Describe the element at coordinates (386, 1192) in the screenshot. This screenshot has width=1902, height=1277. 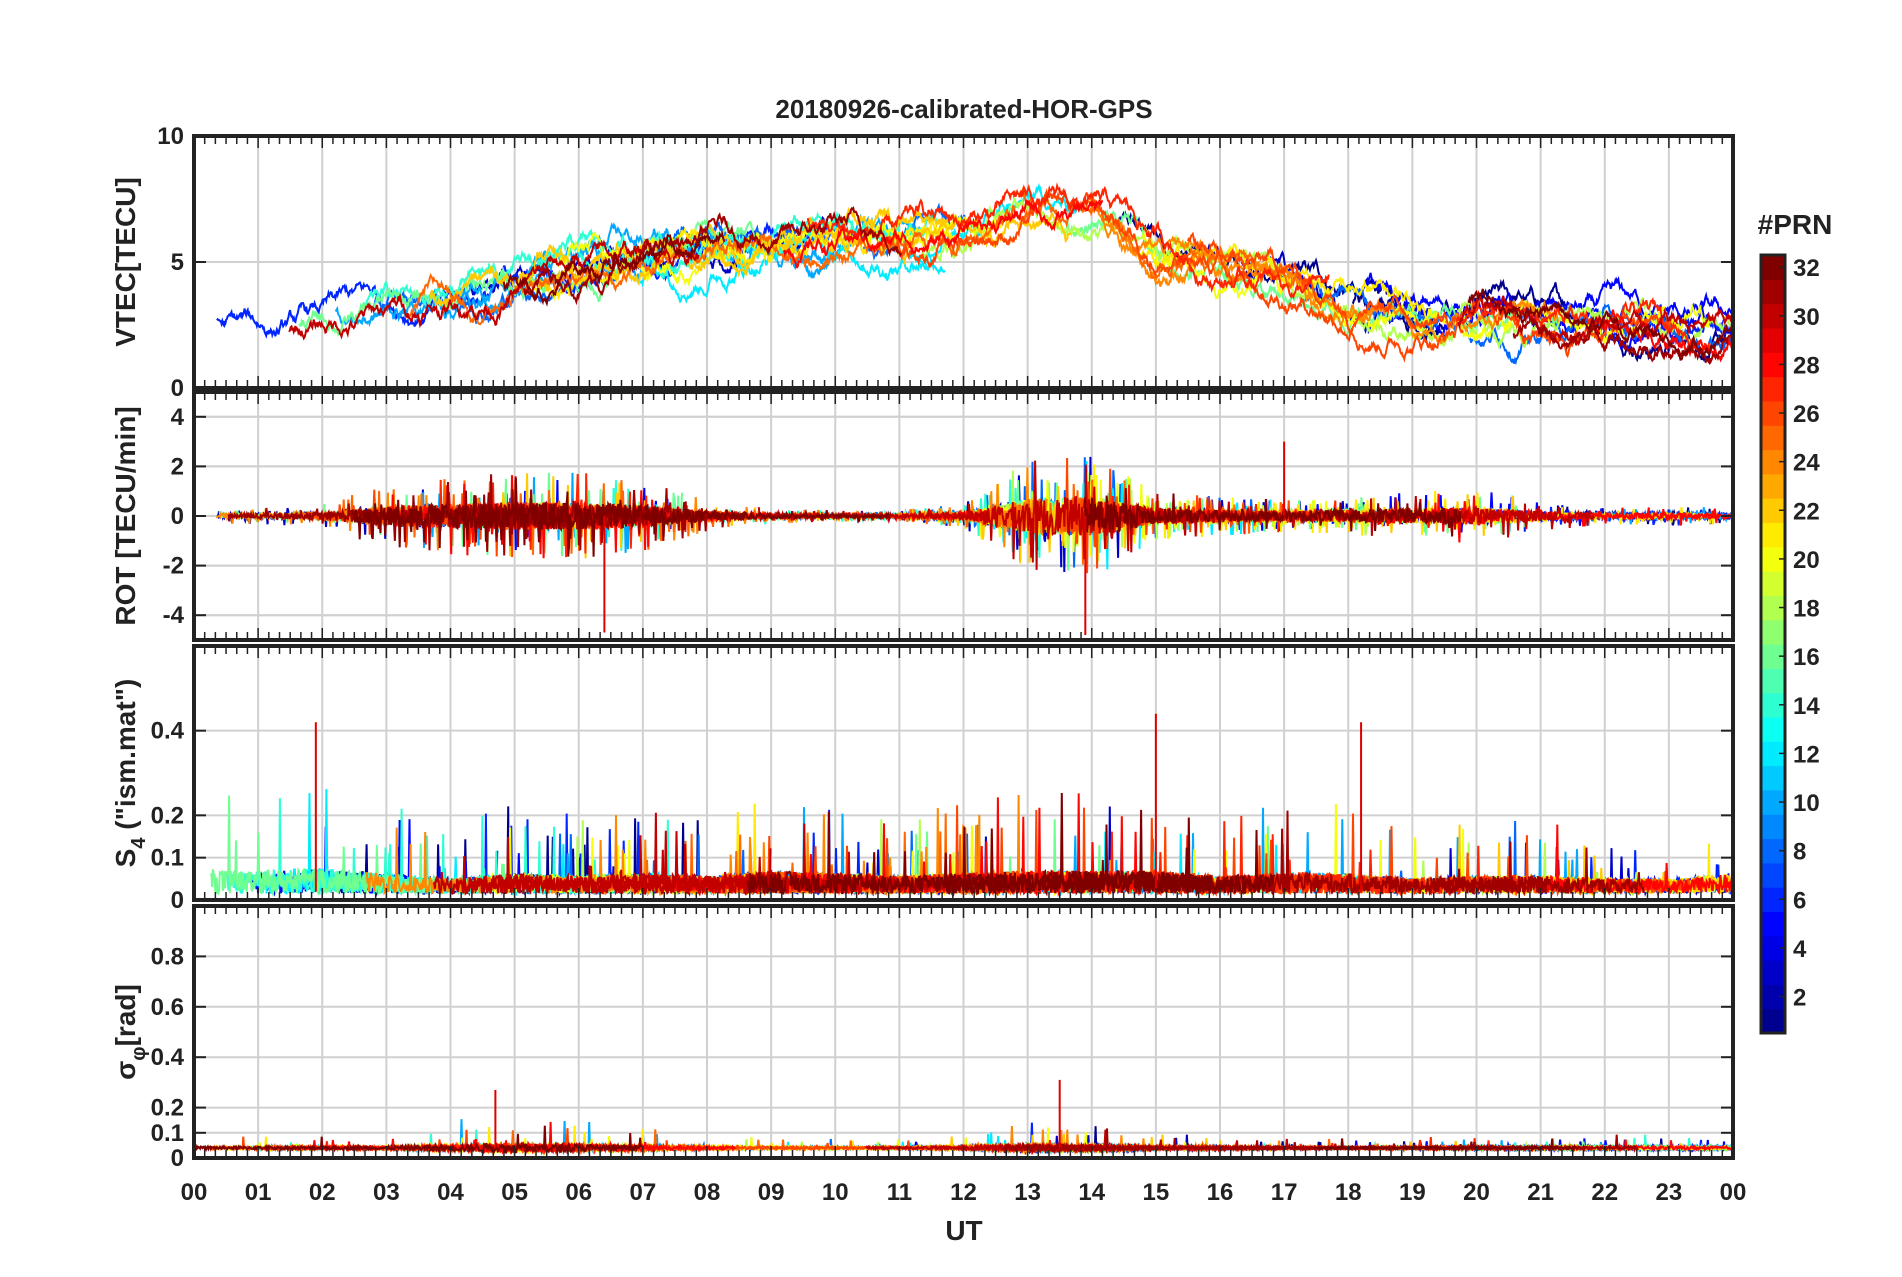
I see `x-tick-label: 03` at that location.